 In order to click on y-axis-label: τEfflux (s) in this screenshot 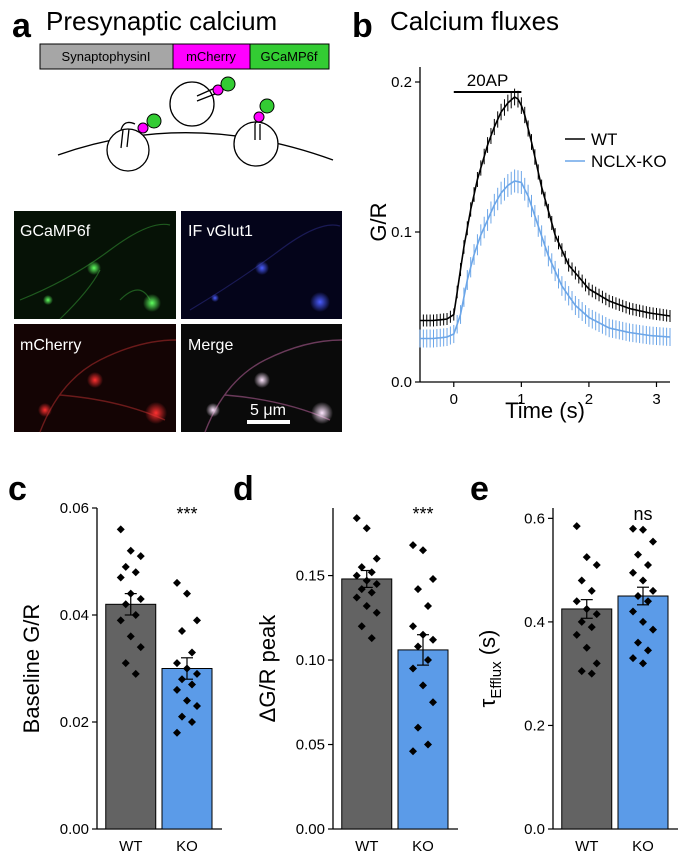, I will do `click(490, 669)`.